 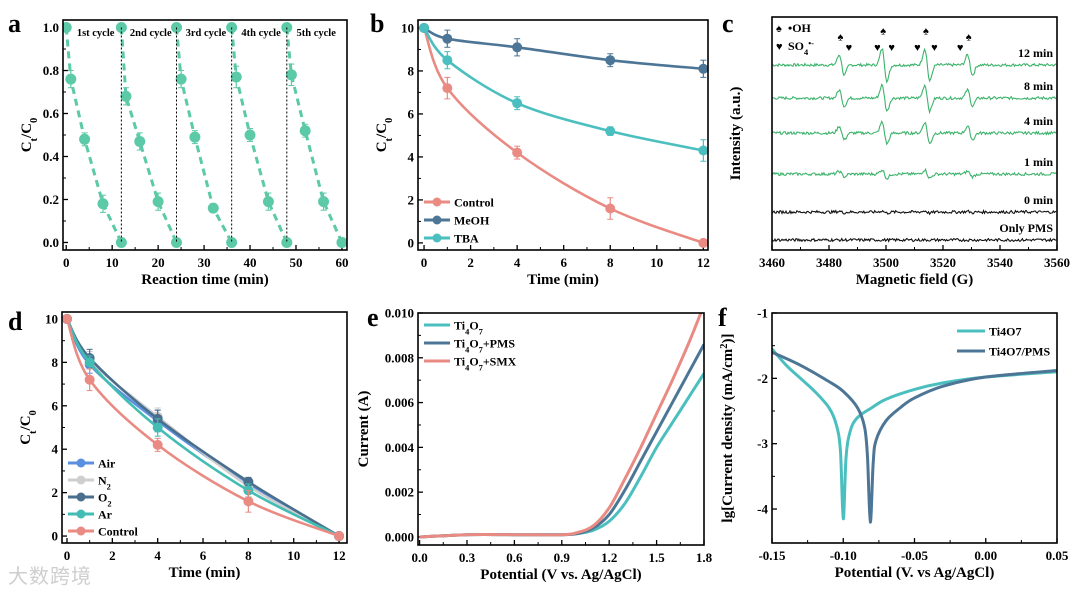 What do you see at coordinates (148, 135) in the screenshot?
I see `series-2ndcycle-line` at bounding box center [148, 135].